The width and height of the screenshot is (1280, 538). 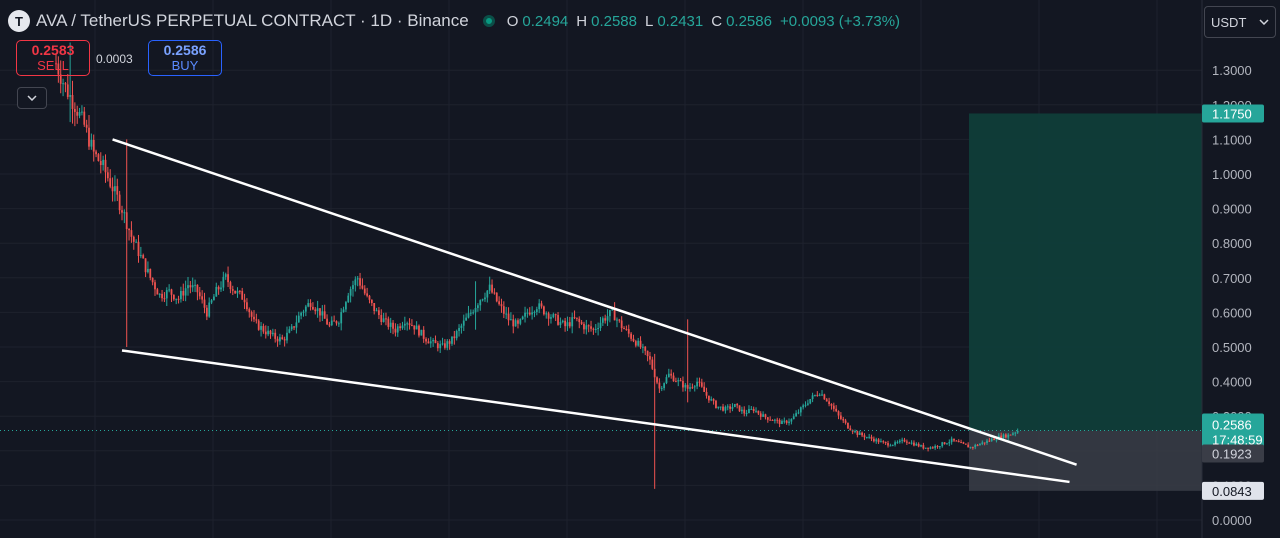 What do you see at coordinates (1233, 453) in the screenshot?
I see `marker-price-label-bg` at bounding box center [1233, 453].